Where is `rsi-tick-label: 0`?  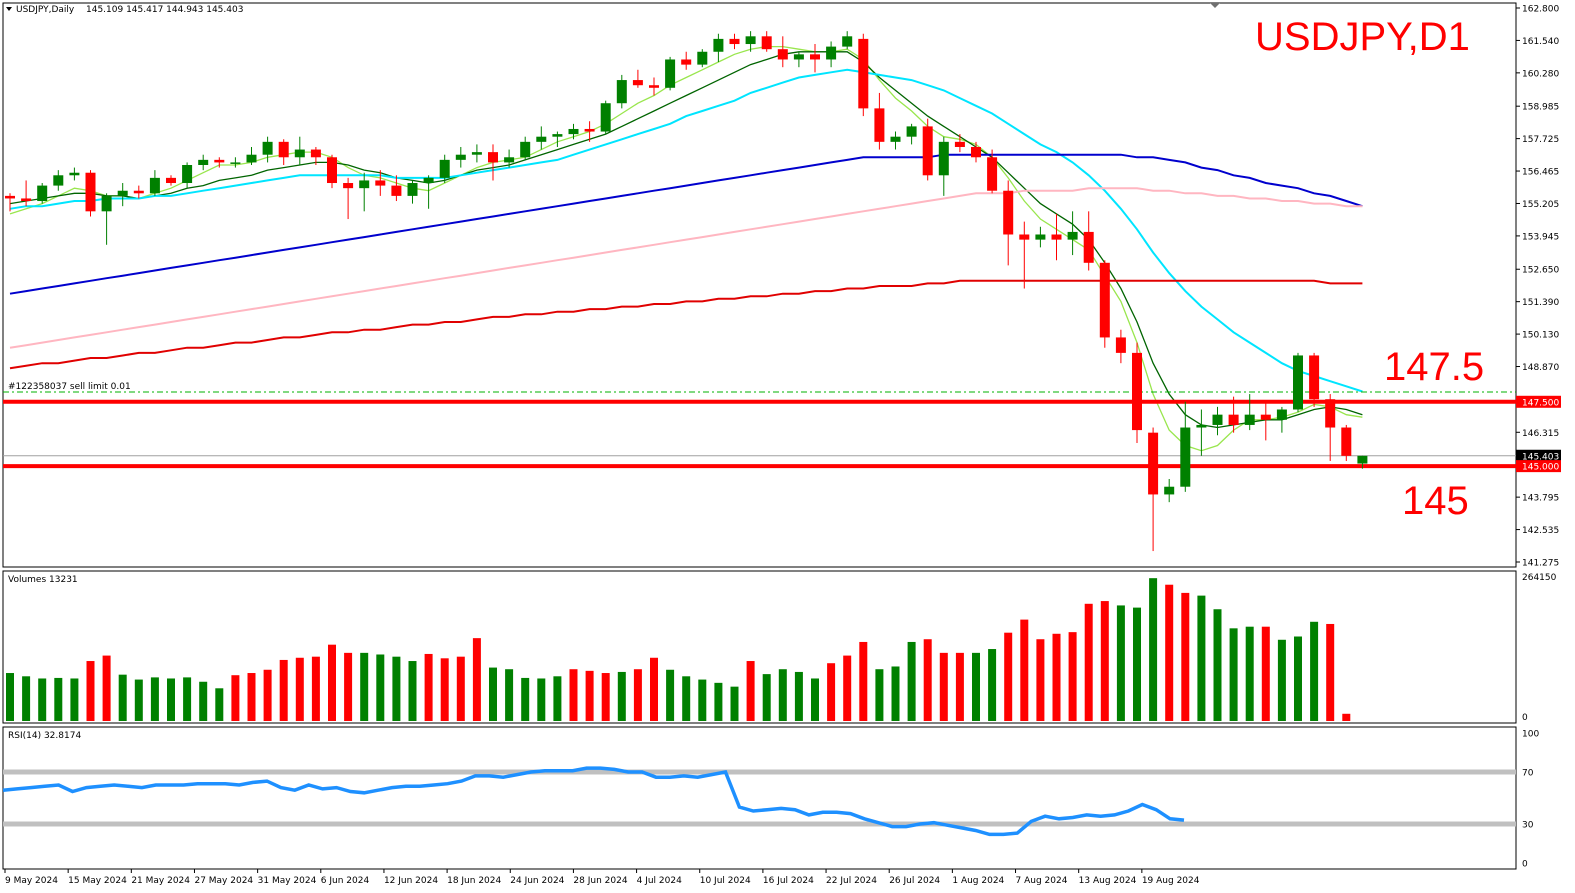
rsi-tick-label: 0 is located at coordinates (1525, 865).